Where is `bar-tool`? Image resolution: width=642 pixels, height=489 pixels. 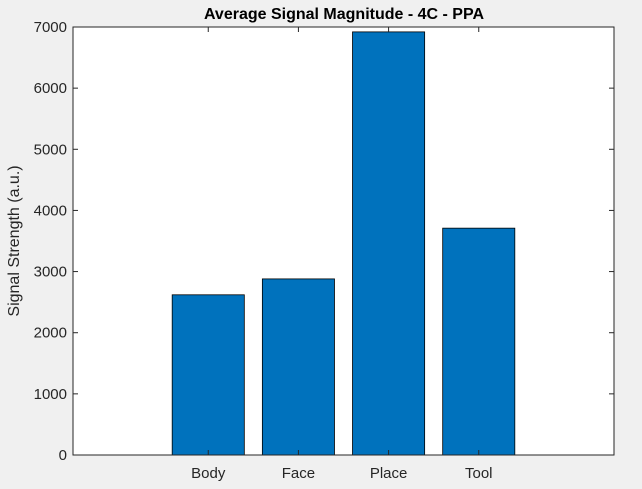
bar-tool is located at coordinates (479, 341).